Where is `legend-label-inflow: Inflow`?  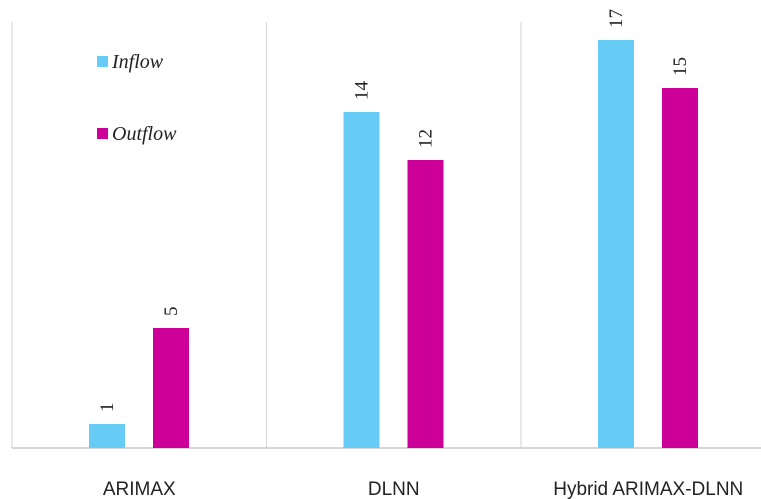
legend-label-inflow: Inflow is located at coordinates (137, 62).